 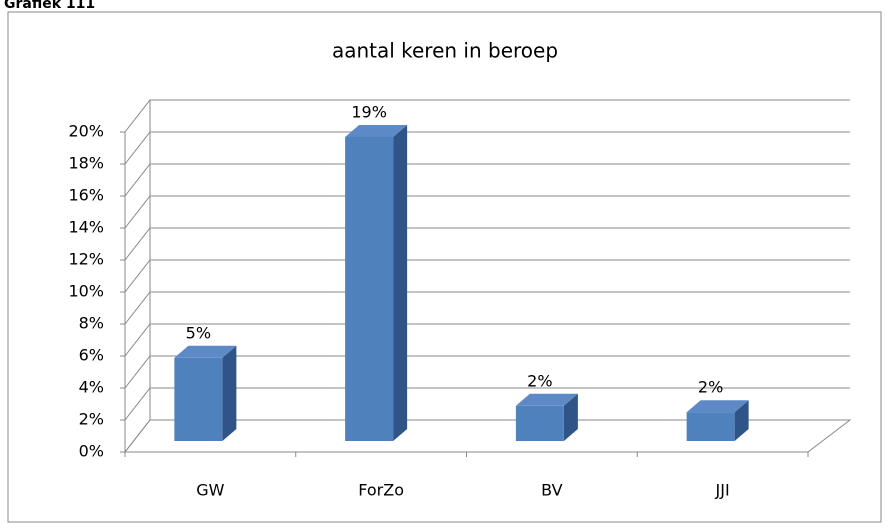 I want to click on x-tick-label: JJI, so click(x=722, y=490).